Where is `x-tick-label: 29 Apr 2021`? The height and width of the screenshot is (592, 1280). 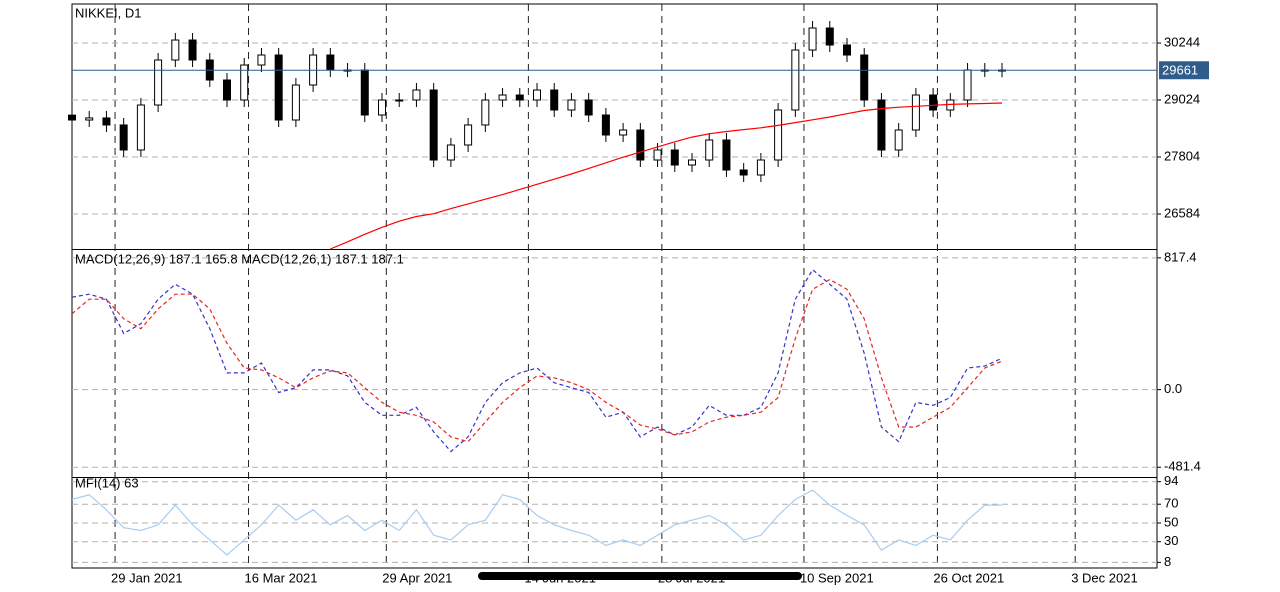
x-tick-label: 29 Apr 2021 is located at coordinates (417, 577).